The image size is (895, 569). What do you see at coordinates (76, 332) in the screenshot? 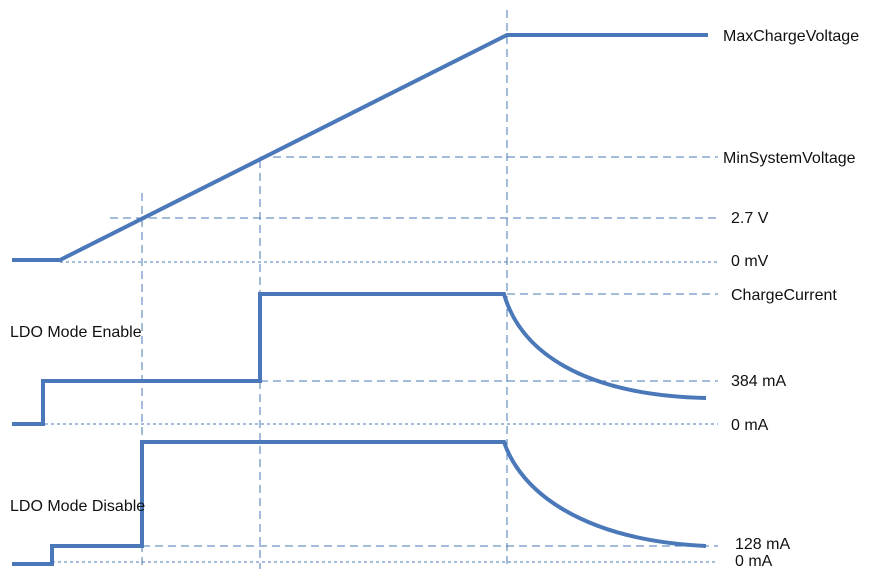
I see `label-ldo-mode-enable: LDO Mode Enable` at bounding box center [76, 332].